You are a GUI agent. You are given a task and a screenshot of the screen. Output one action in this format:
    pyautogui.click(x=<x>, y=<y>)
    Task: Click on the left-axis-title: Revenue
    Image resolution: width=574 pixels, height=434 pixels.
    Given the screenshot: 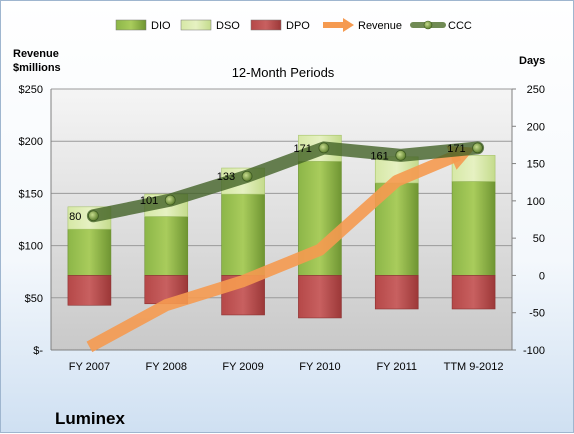 What is the action you would take?
    pyautogui.click(x=36, y=54)
    